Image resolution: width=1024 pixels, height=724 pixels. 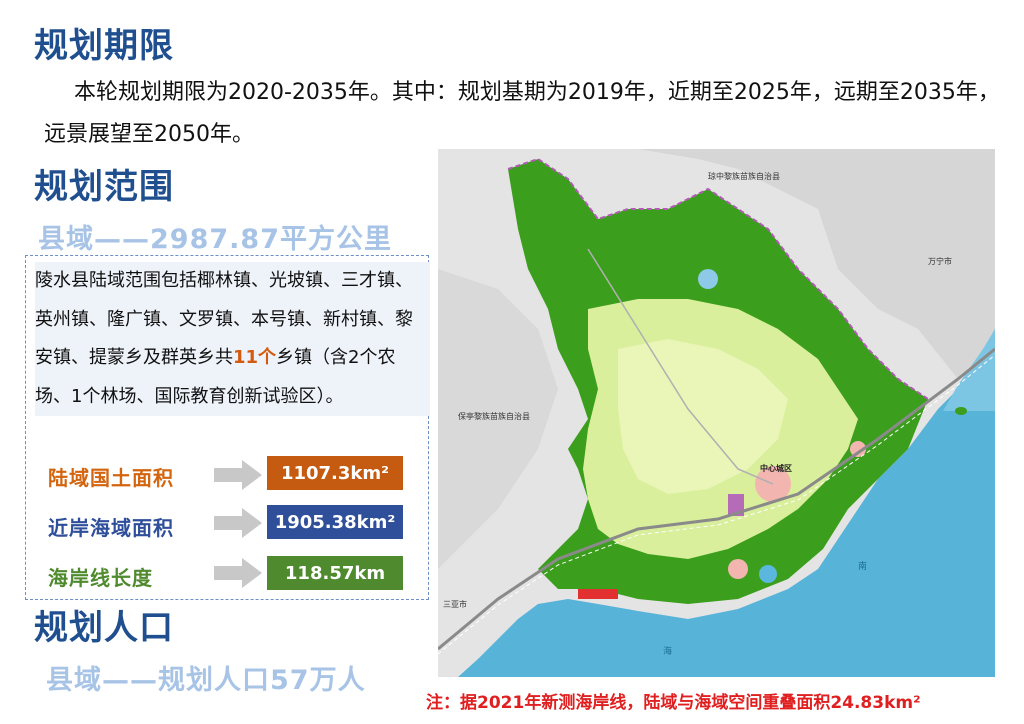 I want to click on stat-label-land: 陆域国土面积, so click(x=111, y=478).